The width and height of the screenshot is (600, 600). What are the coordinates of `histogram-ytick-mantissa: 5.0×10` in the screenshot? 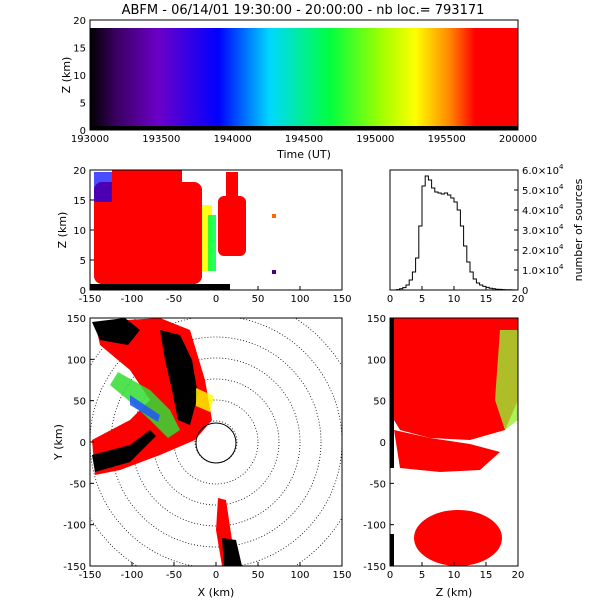 It's located at (540, 191).